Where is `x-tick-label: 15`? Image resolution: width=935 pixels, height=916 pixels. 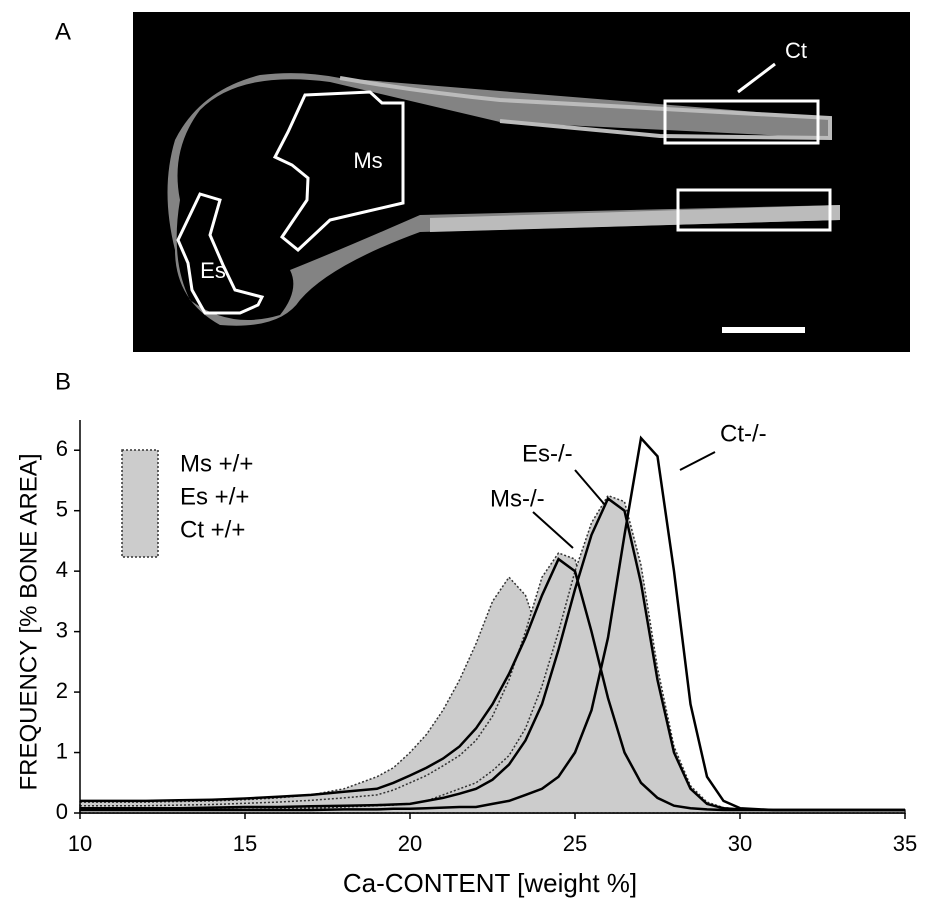
x-tick-label: 15 is located at coordinates (245, 843).